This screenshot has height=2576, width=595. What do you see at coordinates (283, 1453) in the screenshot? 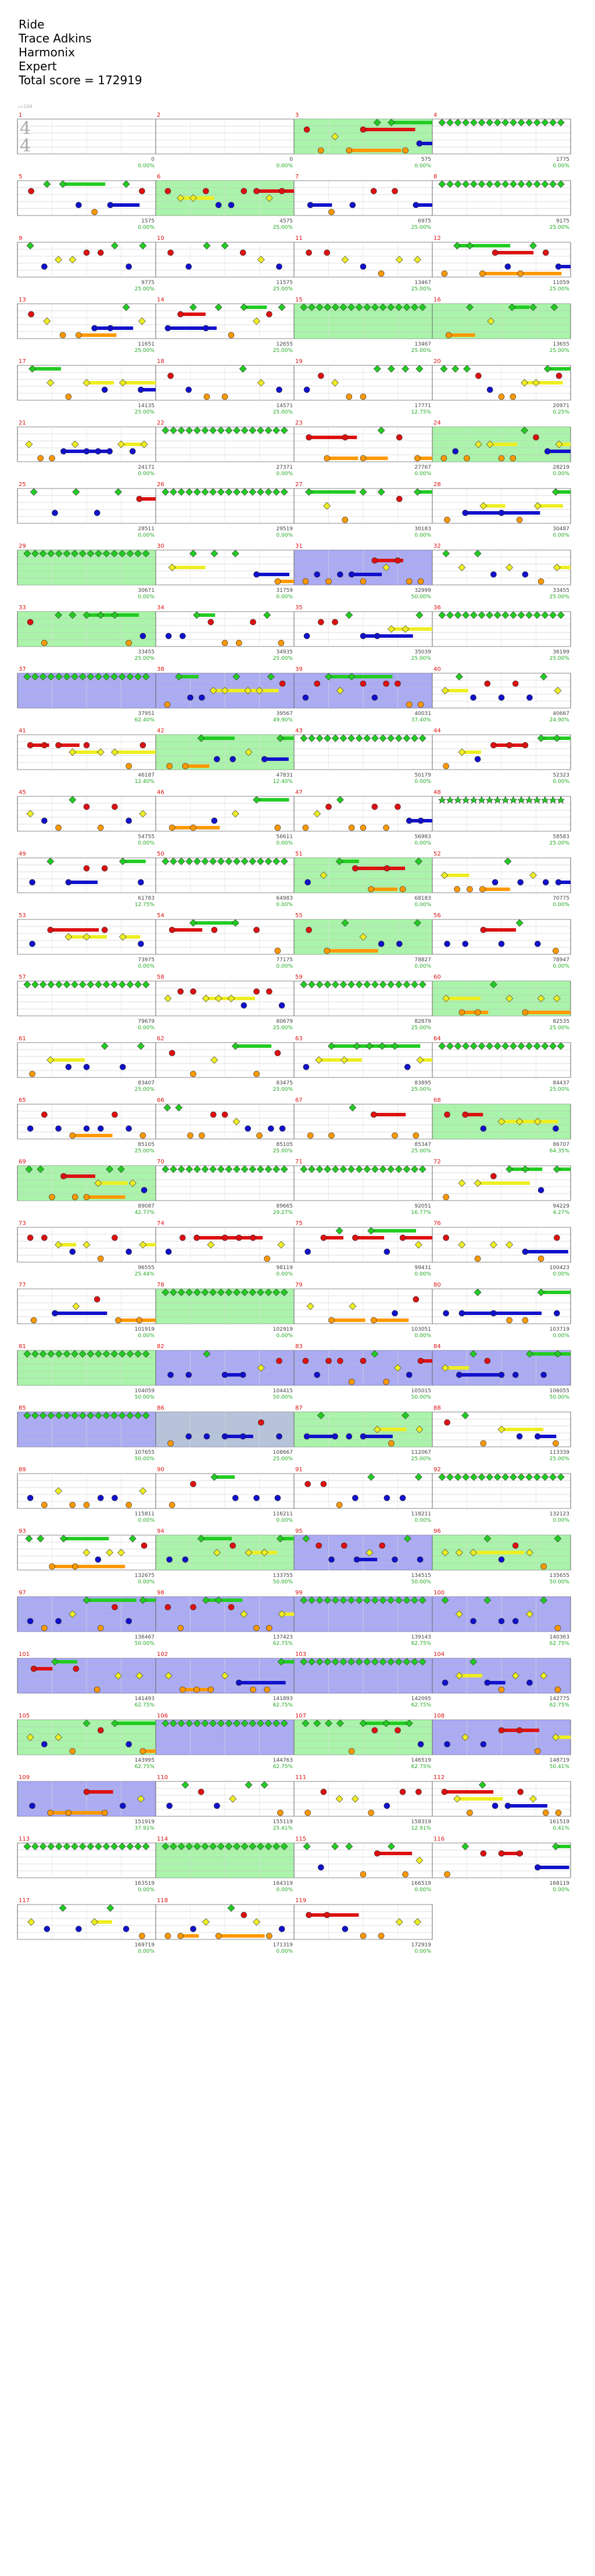
I see `measure-score: 108667` at bounding box center [283, 1453].